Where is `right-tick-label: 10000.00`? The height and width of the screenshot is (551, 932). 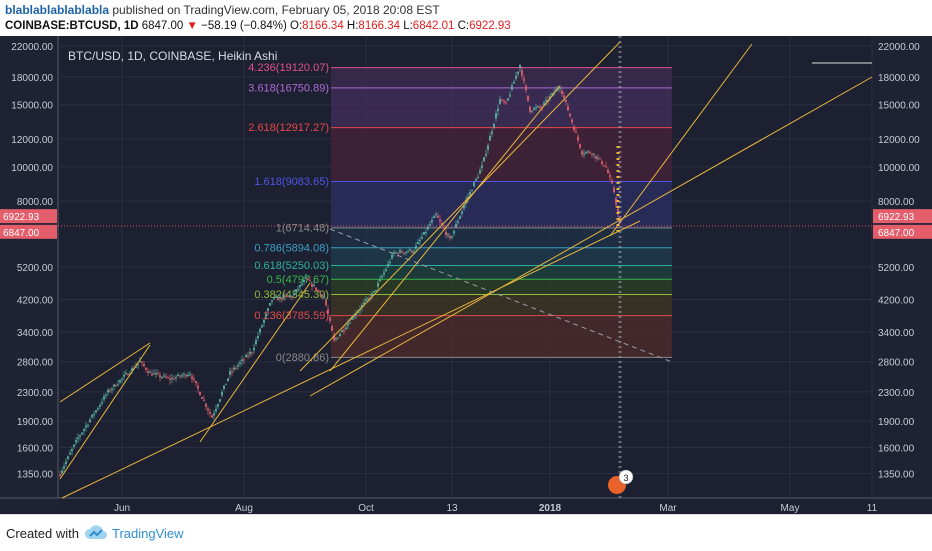 right-tick-label: 10000.00 is located at coordinates (899, 168).